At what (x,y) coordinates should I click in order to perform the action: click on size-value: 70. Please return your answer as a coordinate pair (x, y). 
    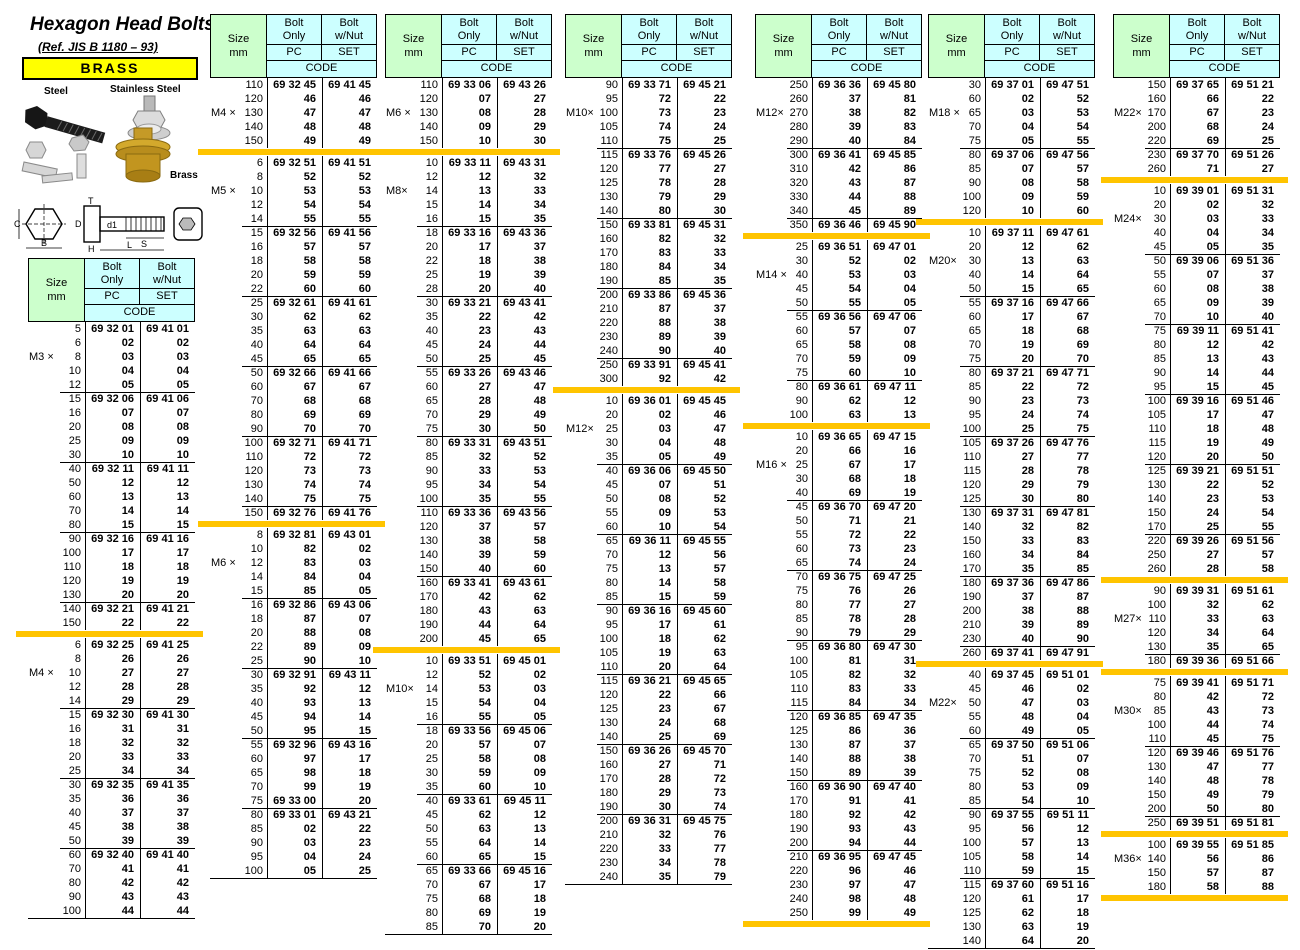
    Looking at the image, I should click on (801, 359).